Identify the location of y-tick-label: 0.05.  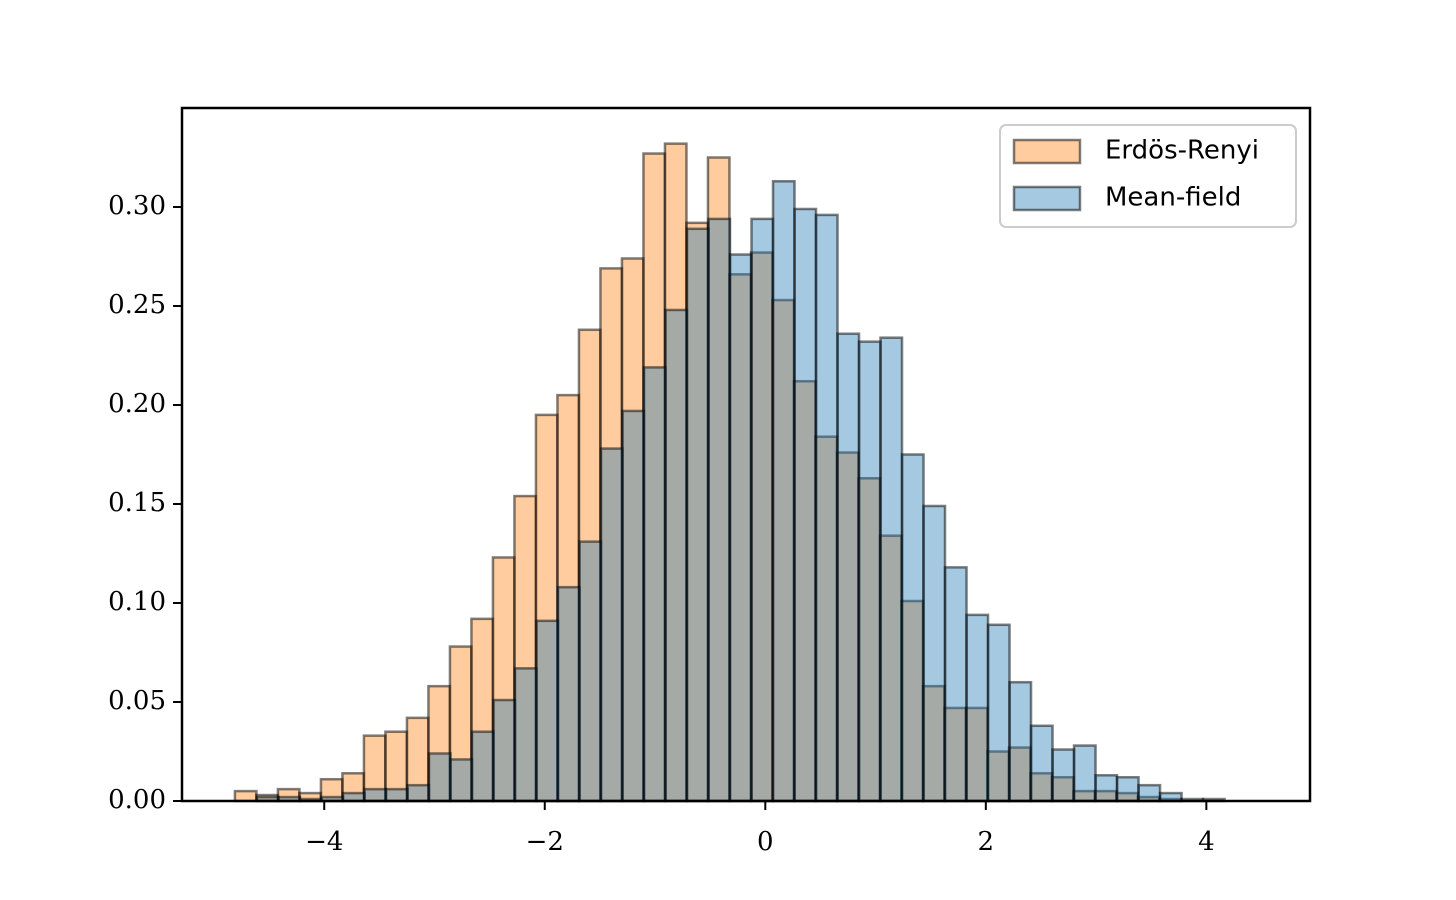
(137, 701).